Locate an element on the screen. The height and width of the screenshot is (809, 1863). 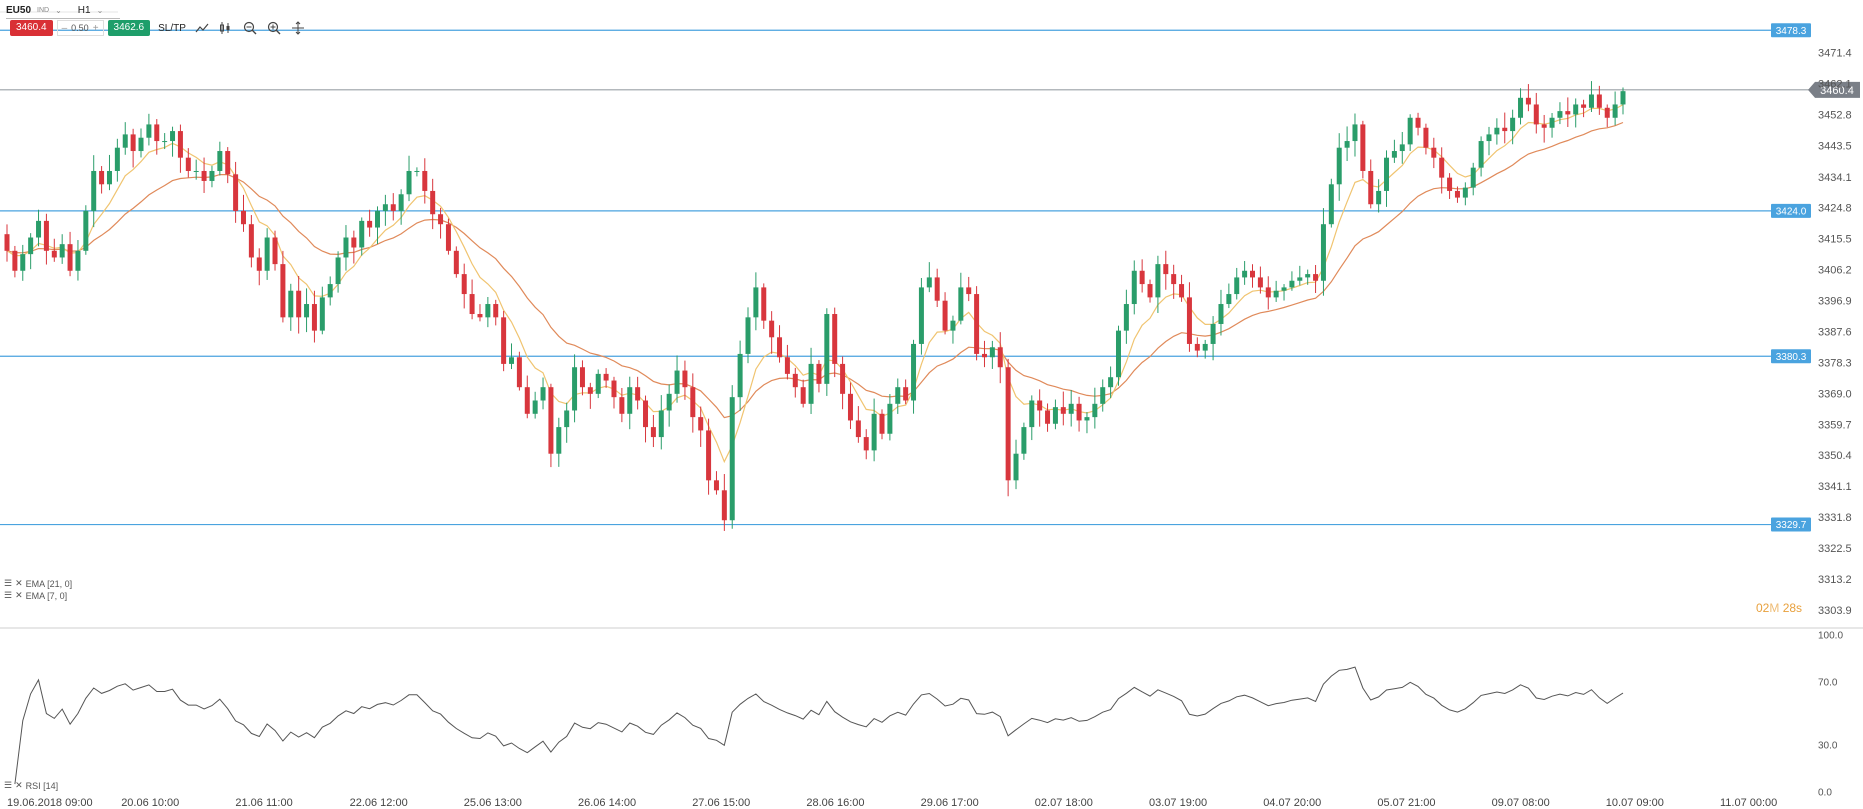
volume-stepper: – 0.50 + is located at coordinates (80, 28).